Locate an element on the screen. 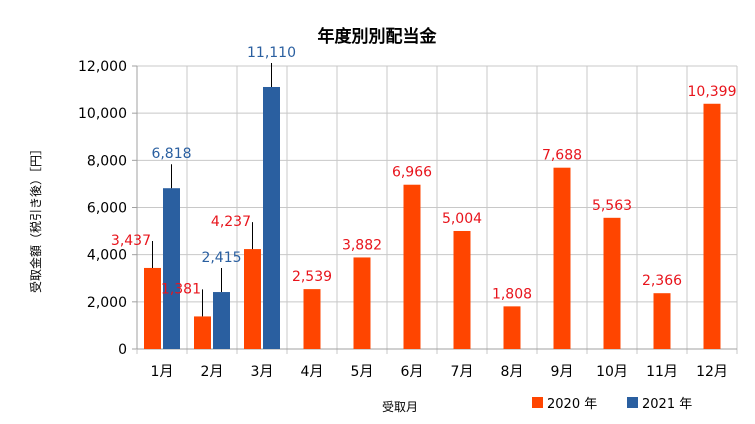  data-label: 2,366 is located at coordinates (662, 281).